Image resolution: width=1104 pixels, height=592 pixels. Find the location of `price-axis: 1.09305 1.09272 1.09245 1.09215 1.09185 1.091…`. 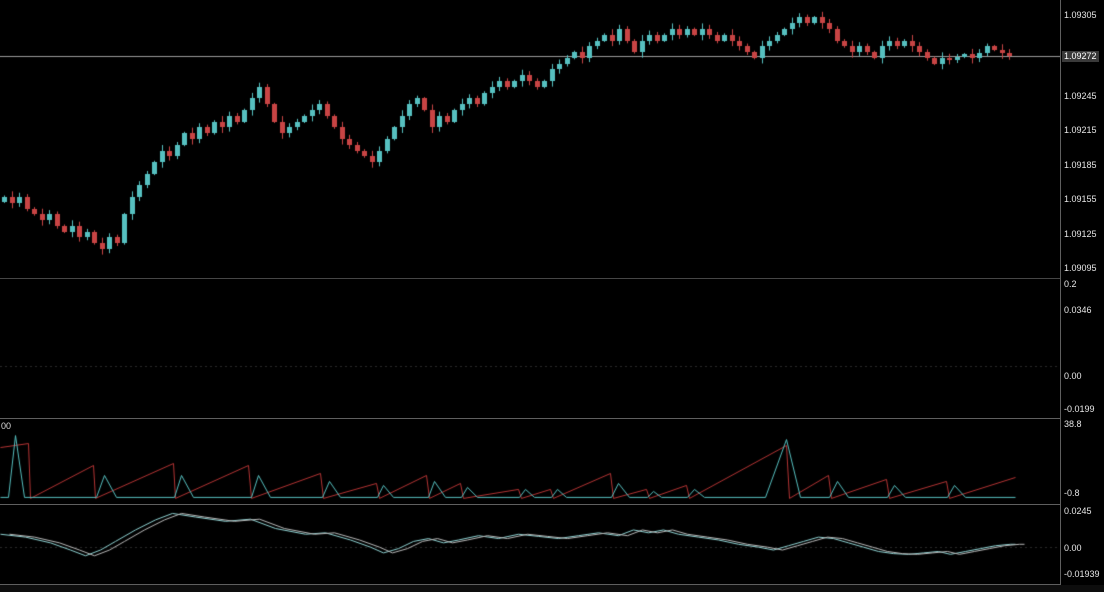

price-axis: 1.09305 1.09272 1.09245 1.09215 1.09185 1.091… is located at coordinates (1082, 292).